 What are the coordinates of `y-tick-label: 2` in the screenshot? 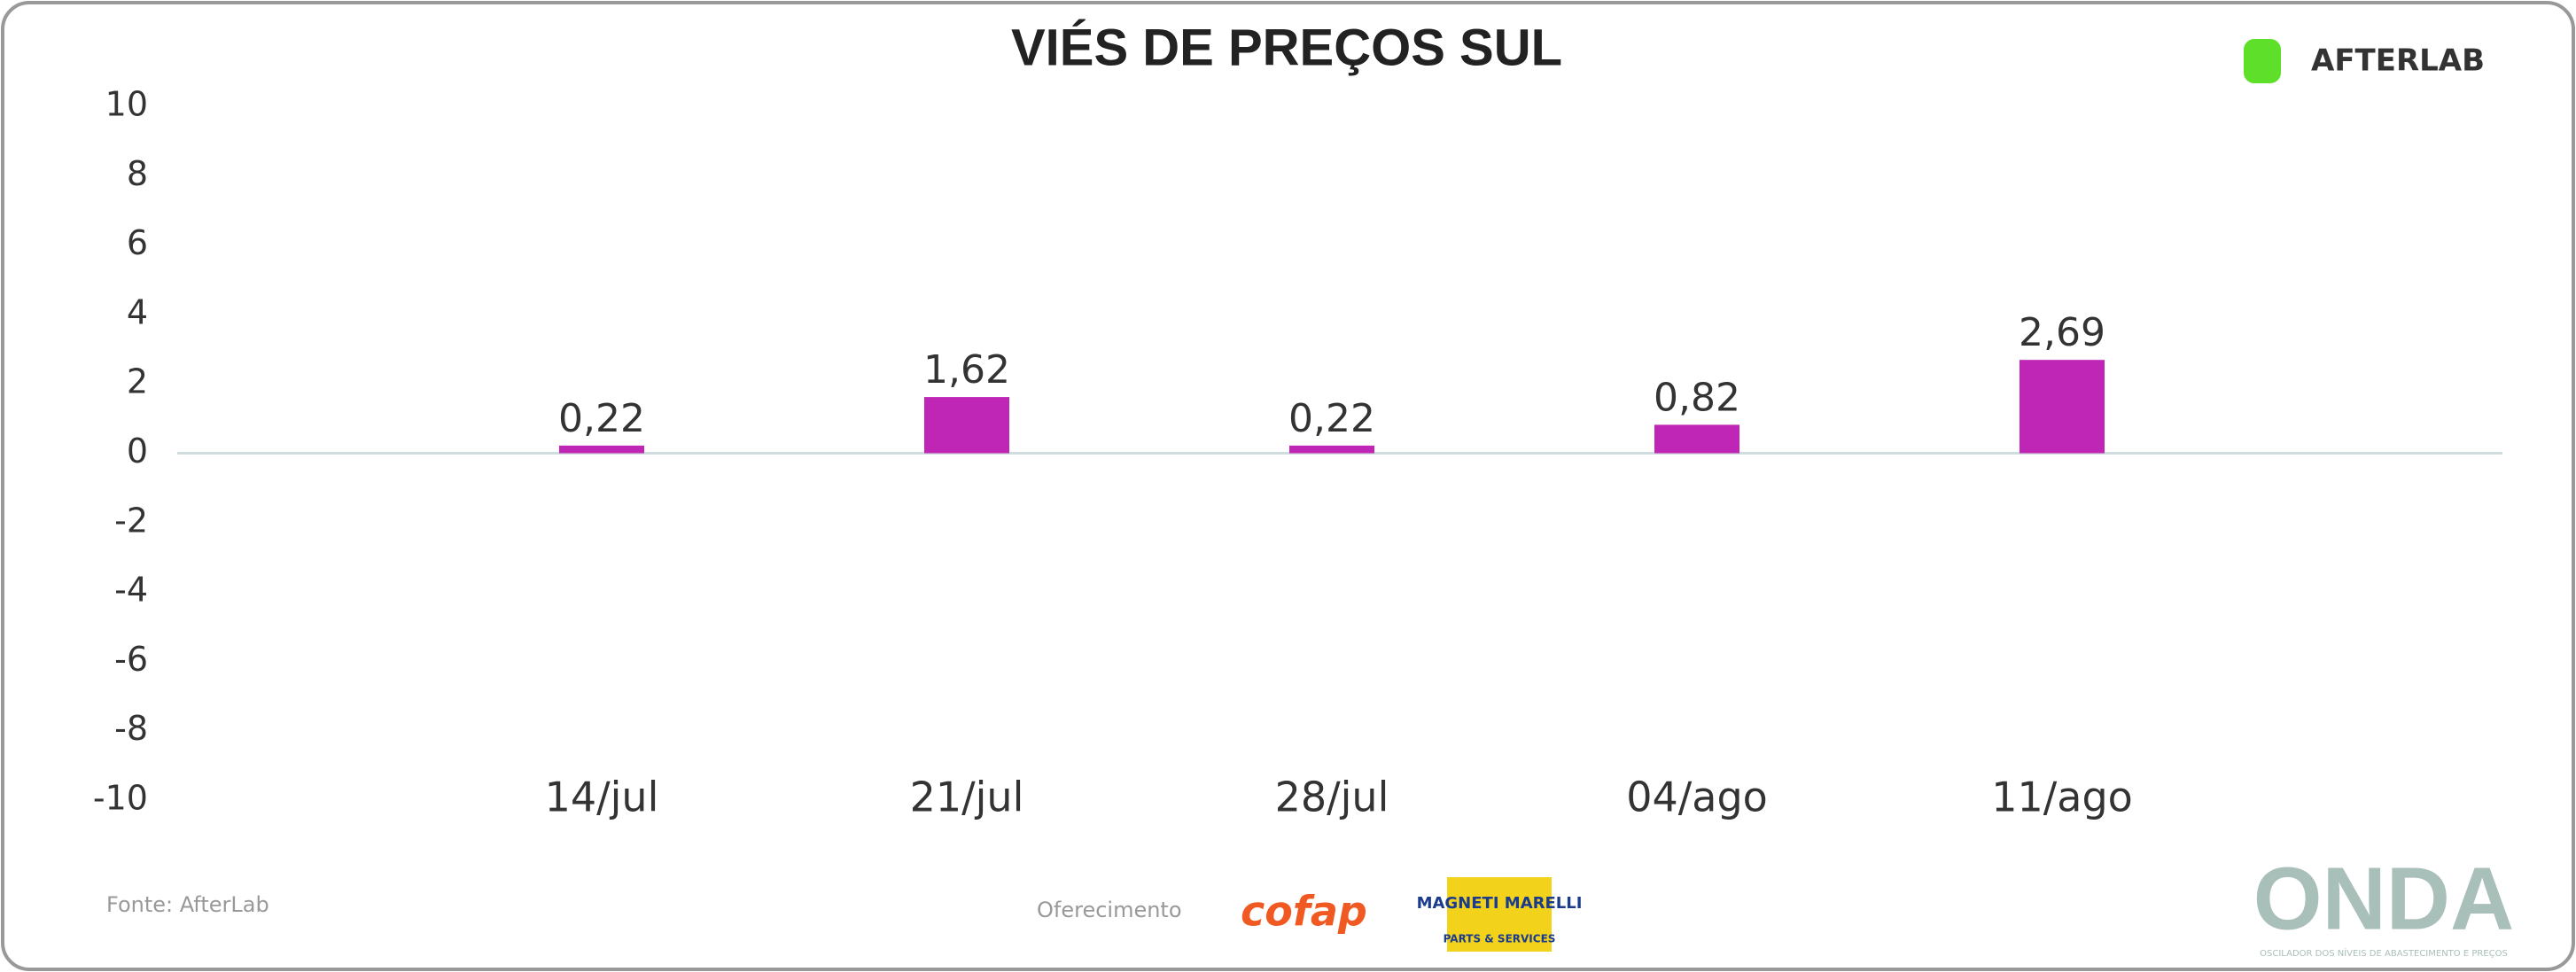 It's located at (137, 382).